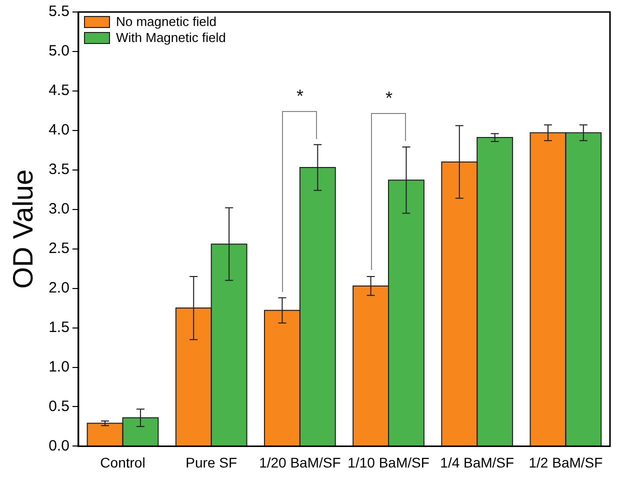  I want to click on y-tick-label: 5.0, so click(59, 51).